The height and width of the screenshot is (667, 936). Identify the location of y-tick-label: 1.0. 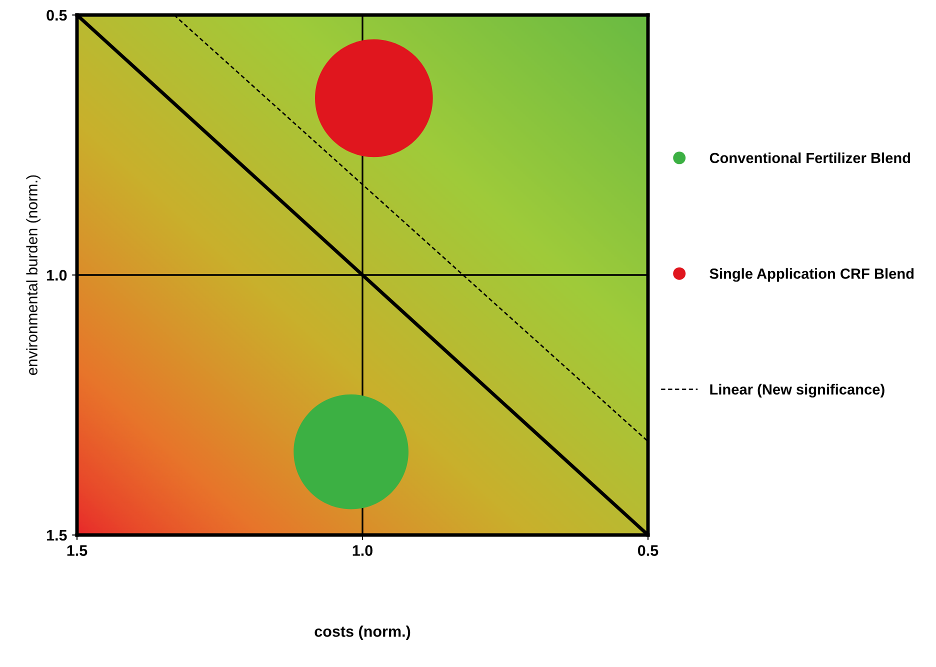
(57, 275).